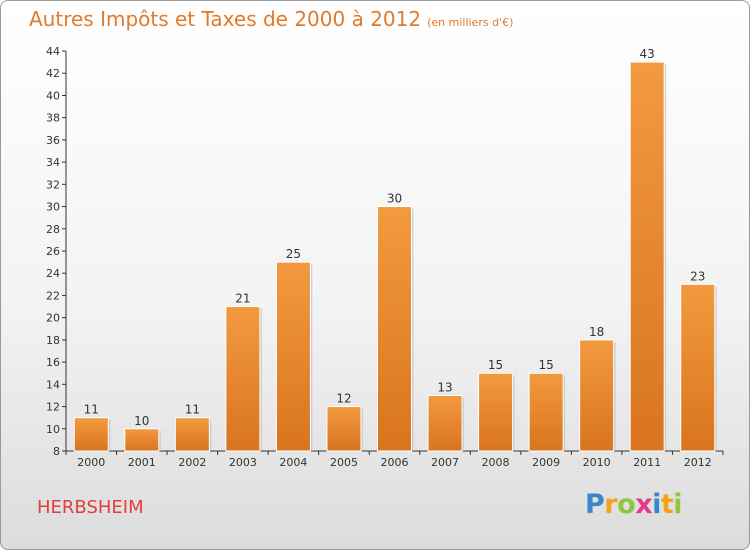 The image size is (750, 550). Describe the element at coordinates (647, 54) in the screenshot. I see `data-label: 43` at that location.